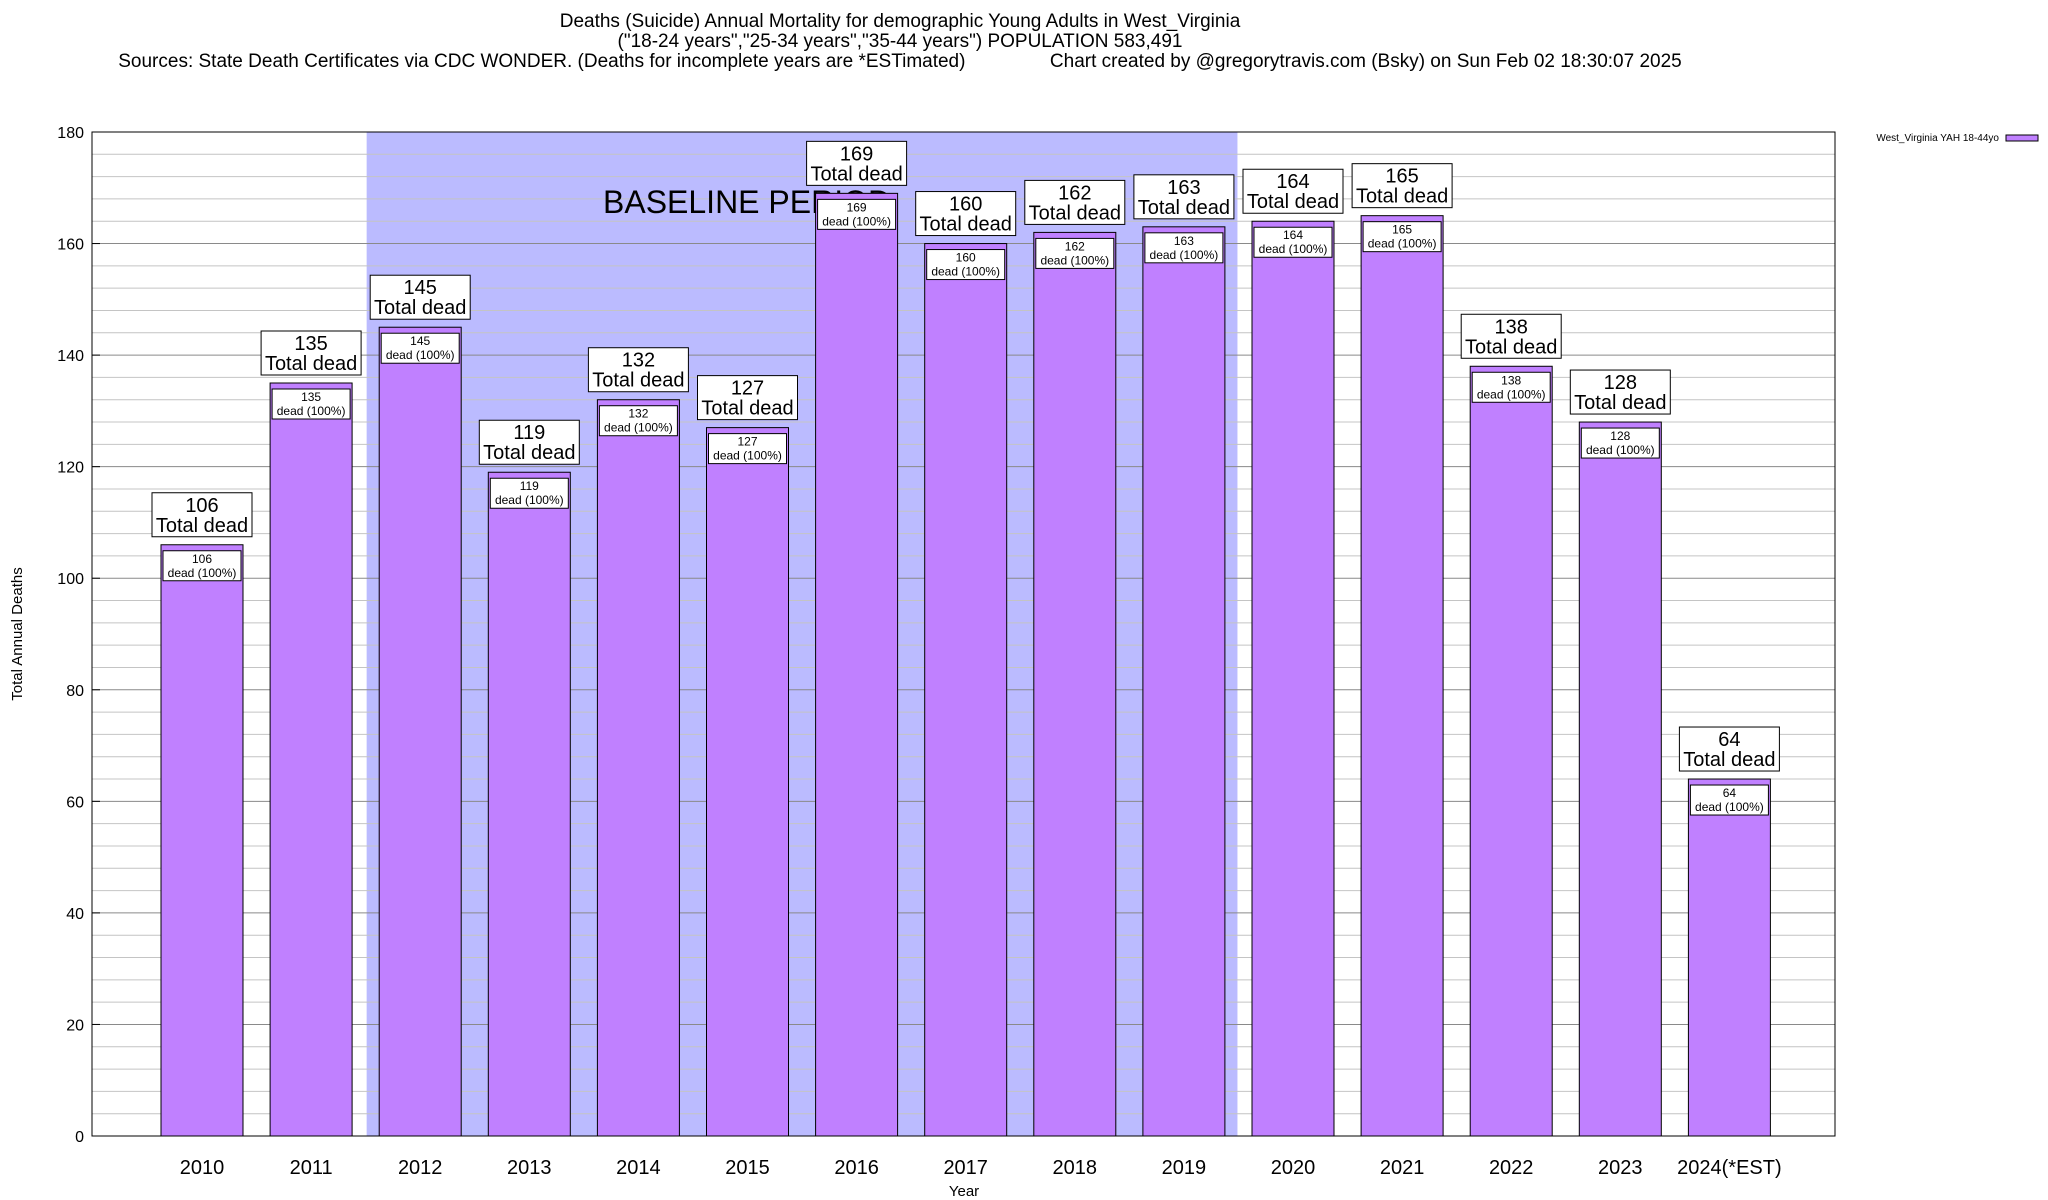 The image size is (2048, 1200). I want to click on legend-swatch, so click(2022, 138).